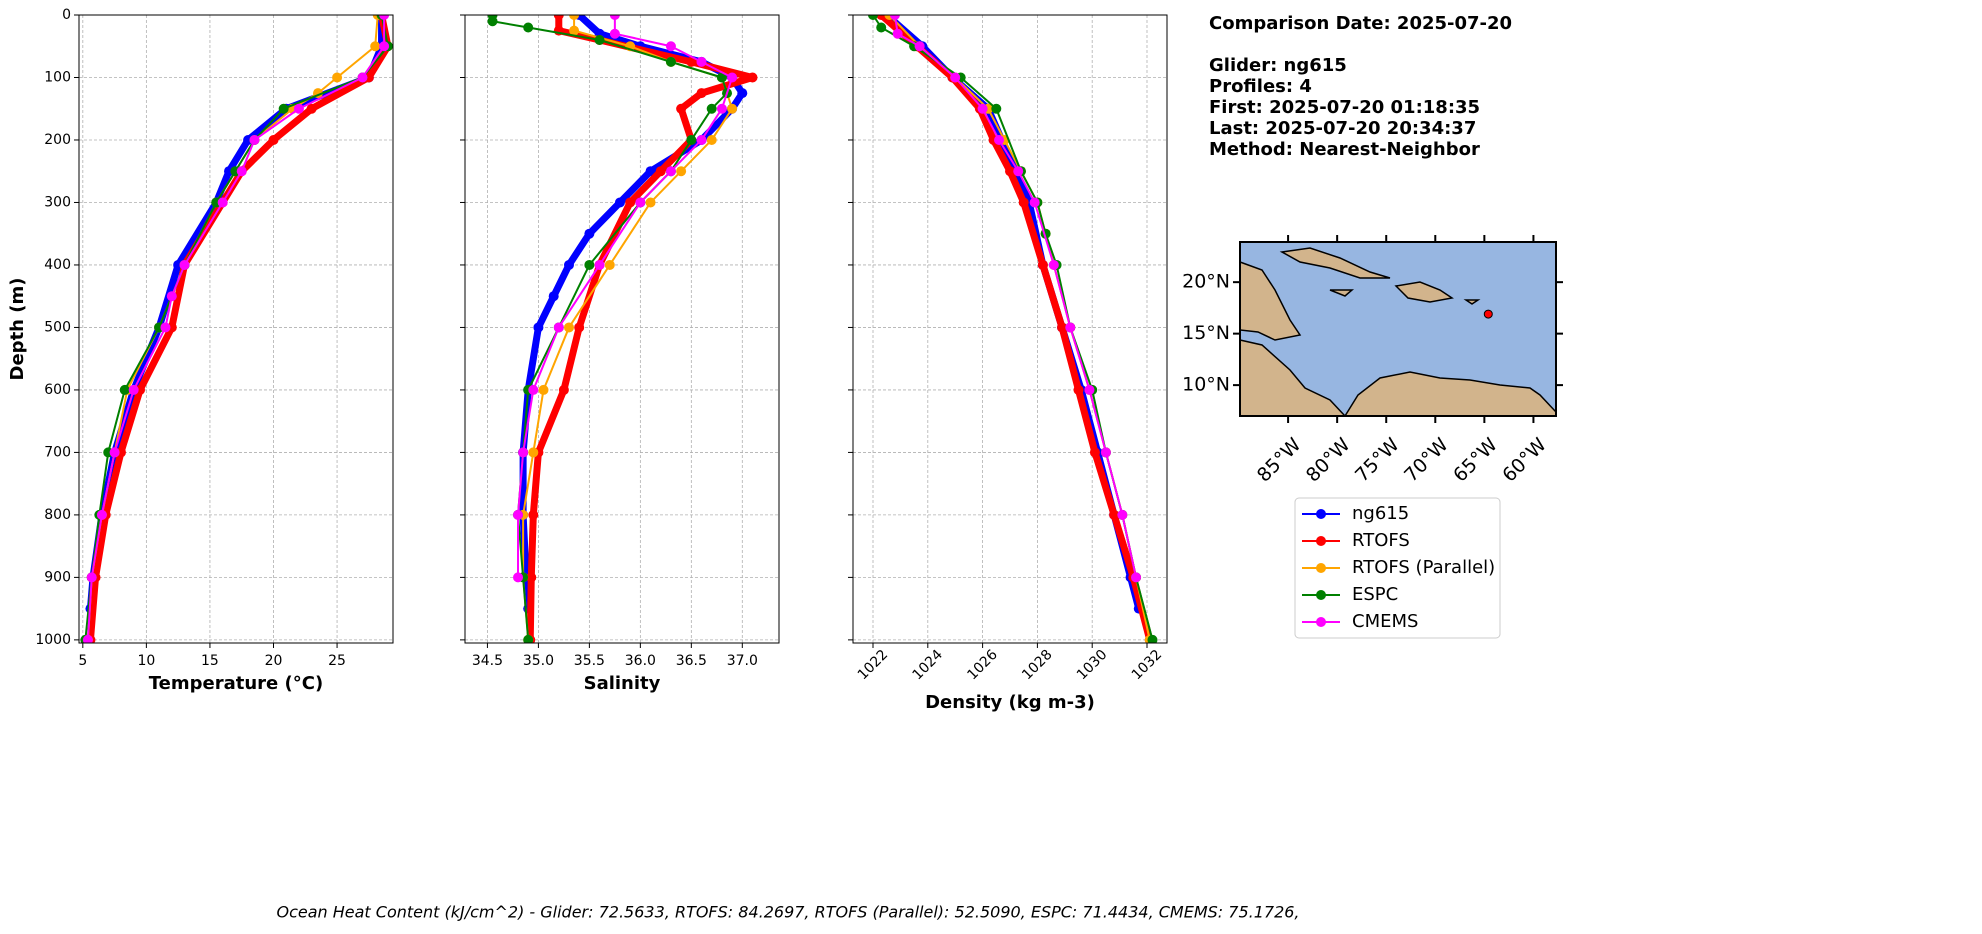 Image resolution: width=1982 pixels, height=934 pixels. I want to click on x-tick-label: 20, so click(274, 661).